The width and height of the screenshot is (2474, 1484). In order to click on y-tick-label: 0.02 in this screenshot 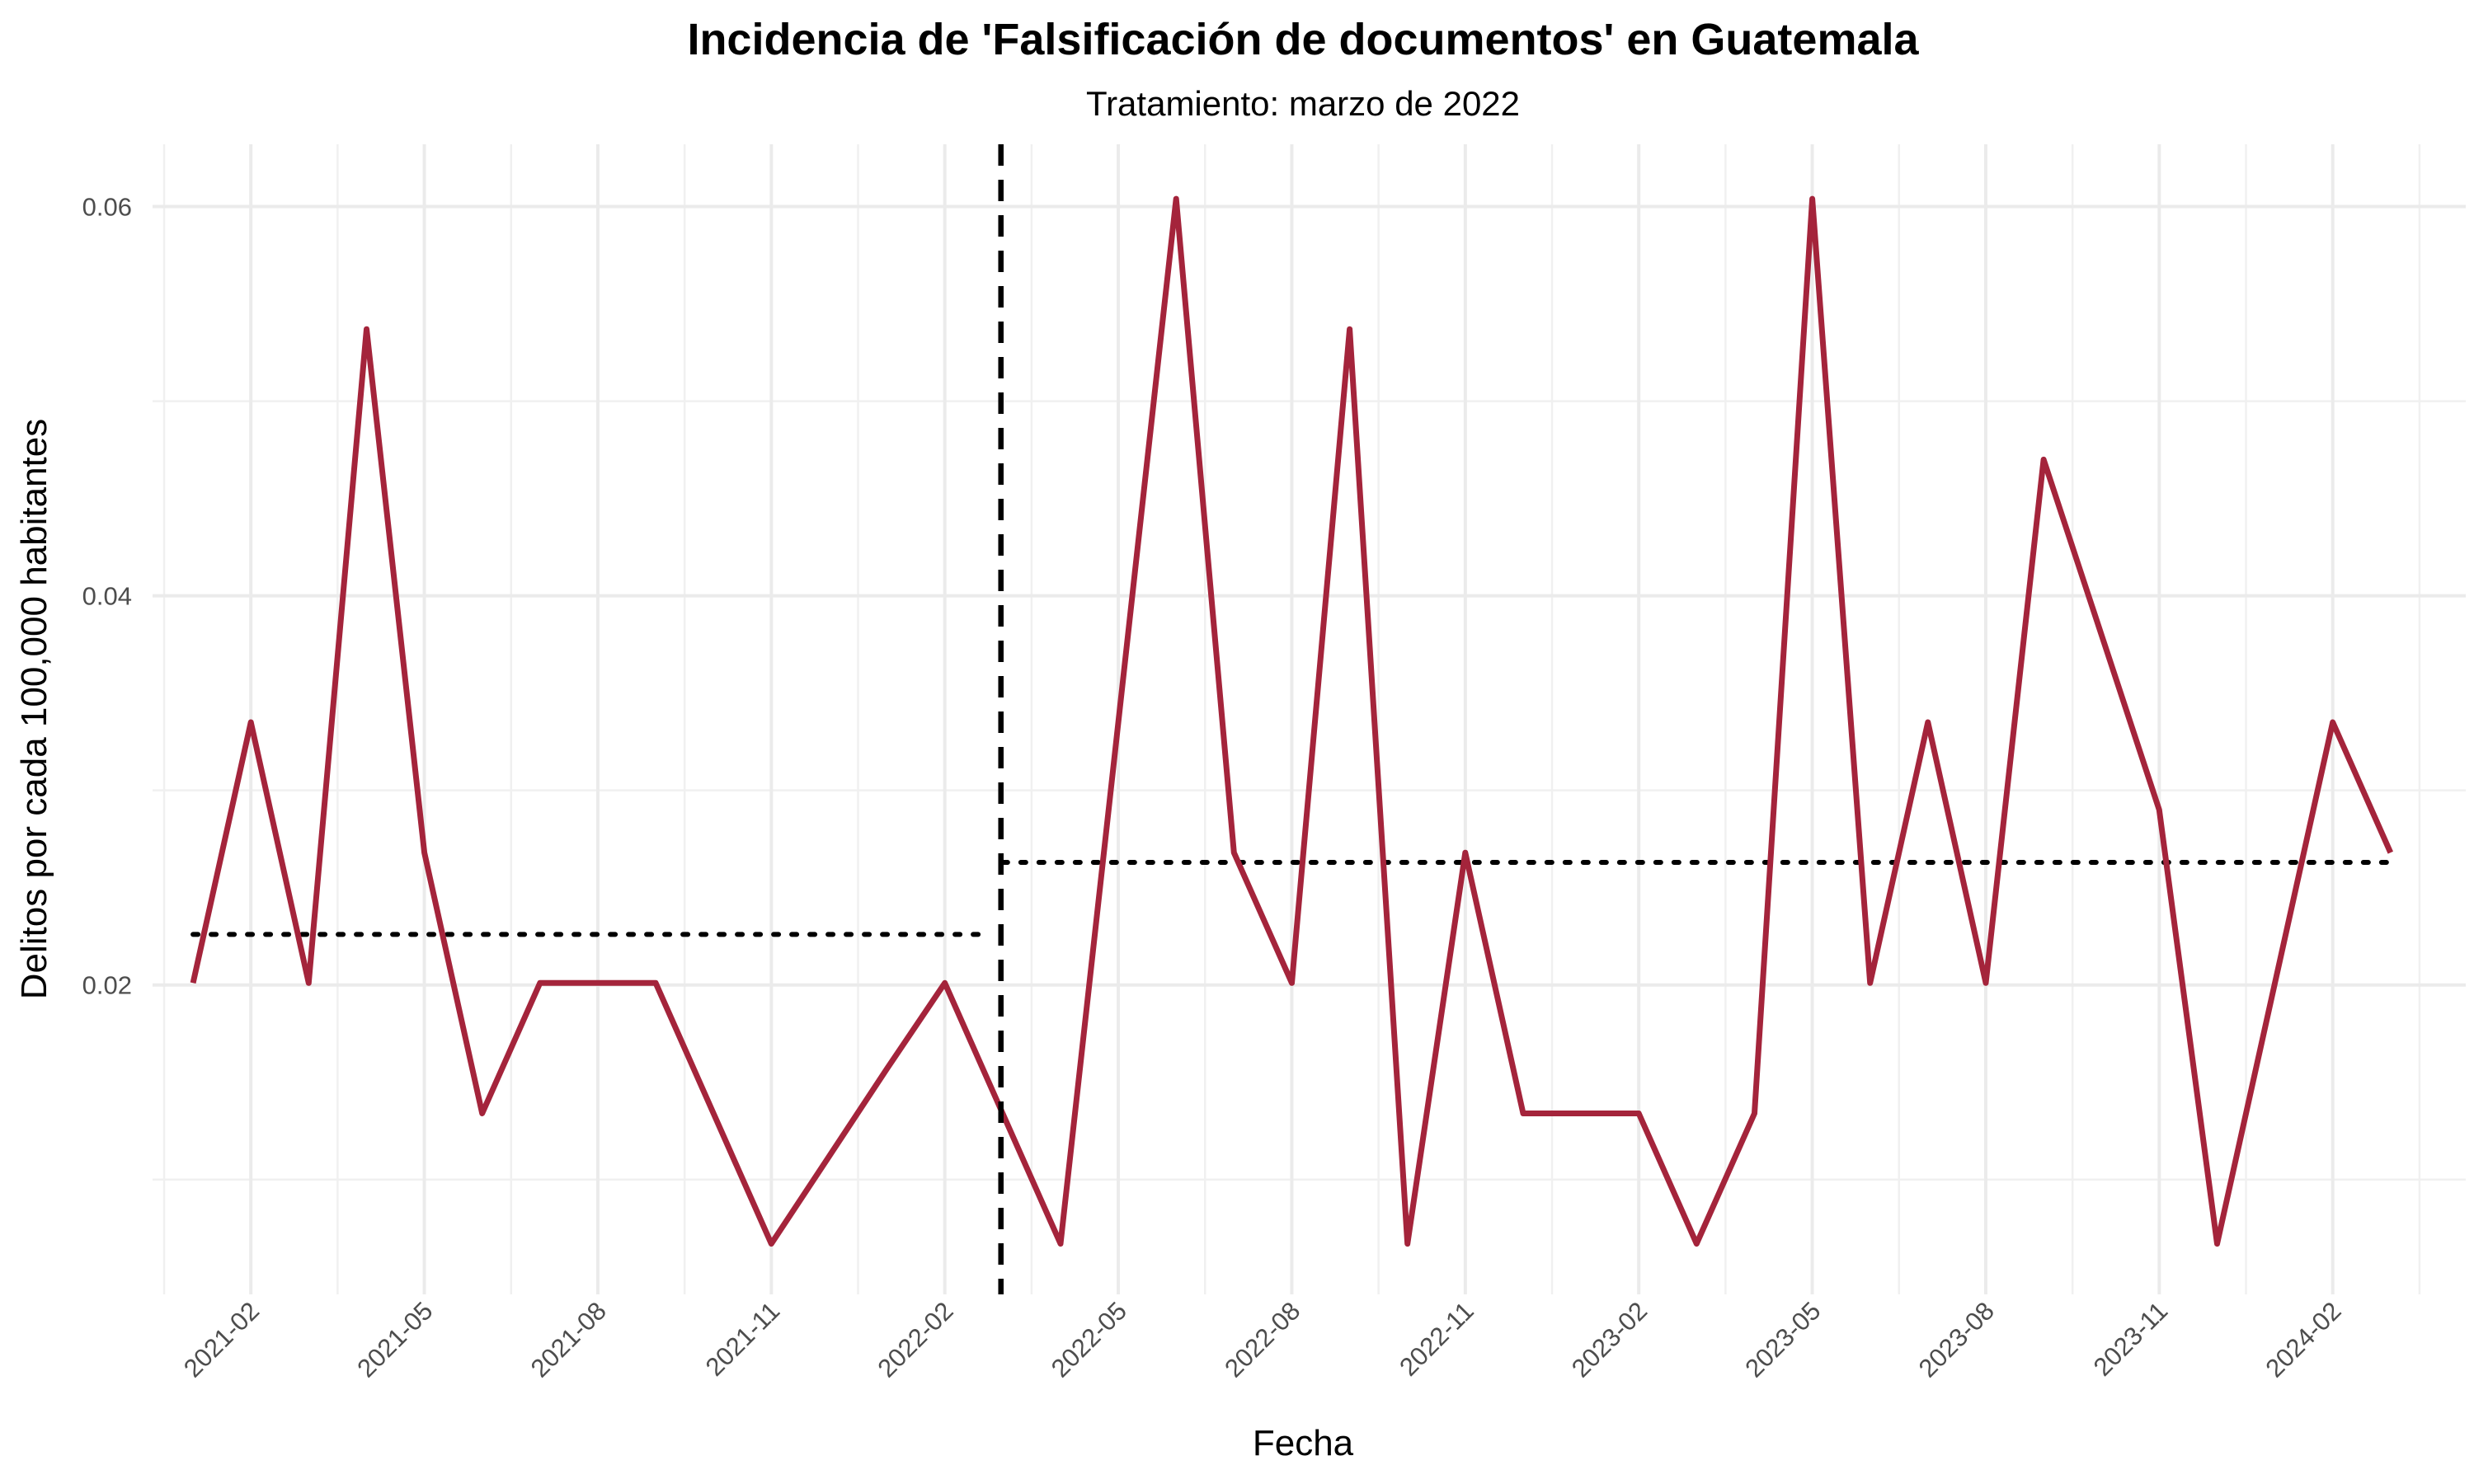, I will do `click(107, 986)`.